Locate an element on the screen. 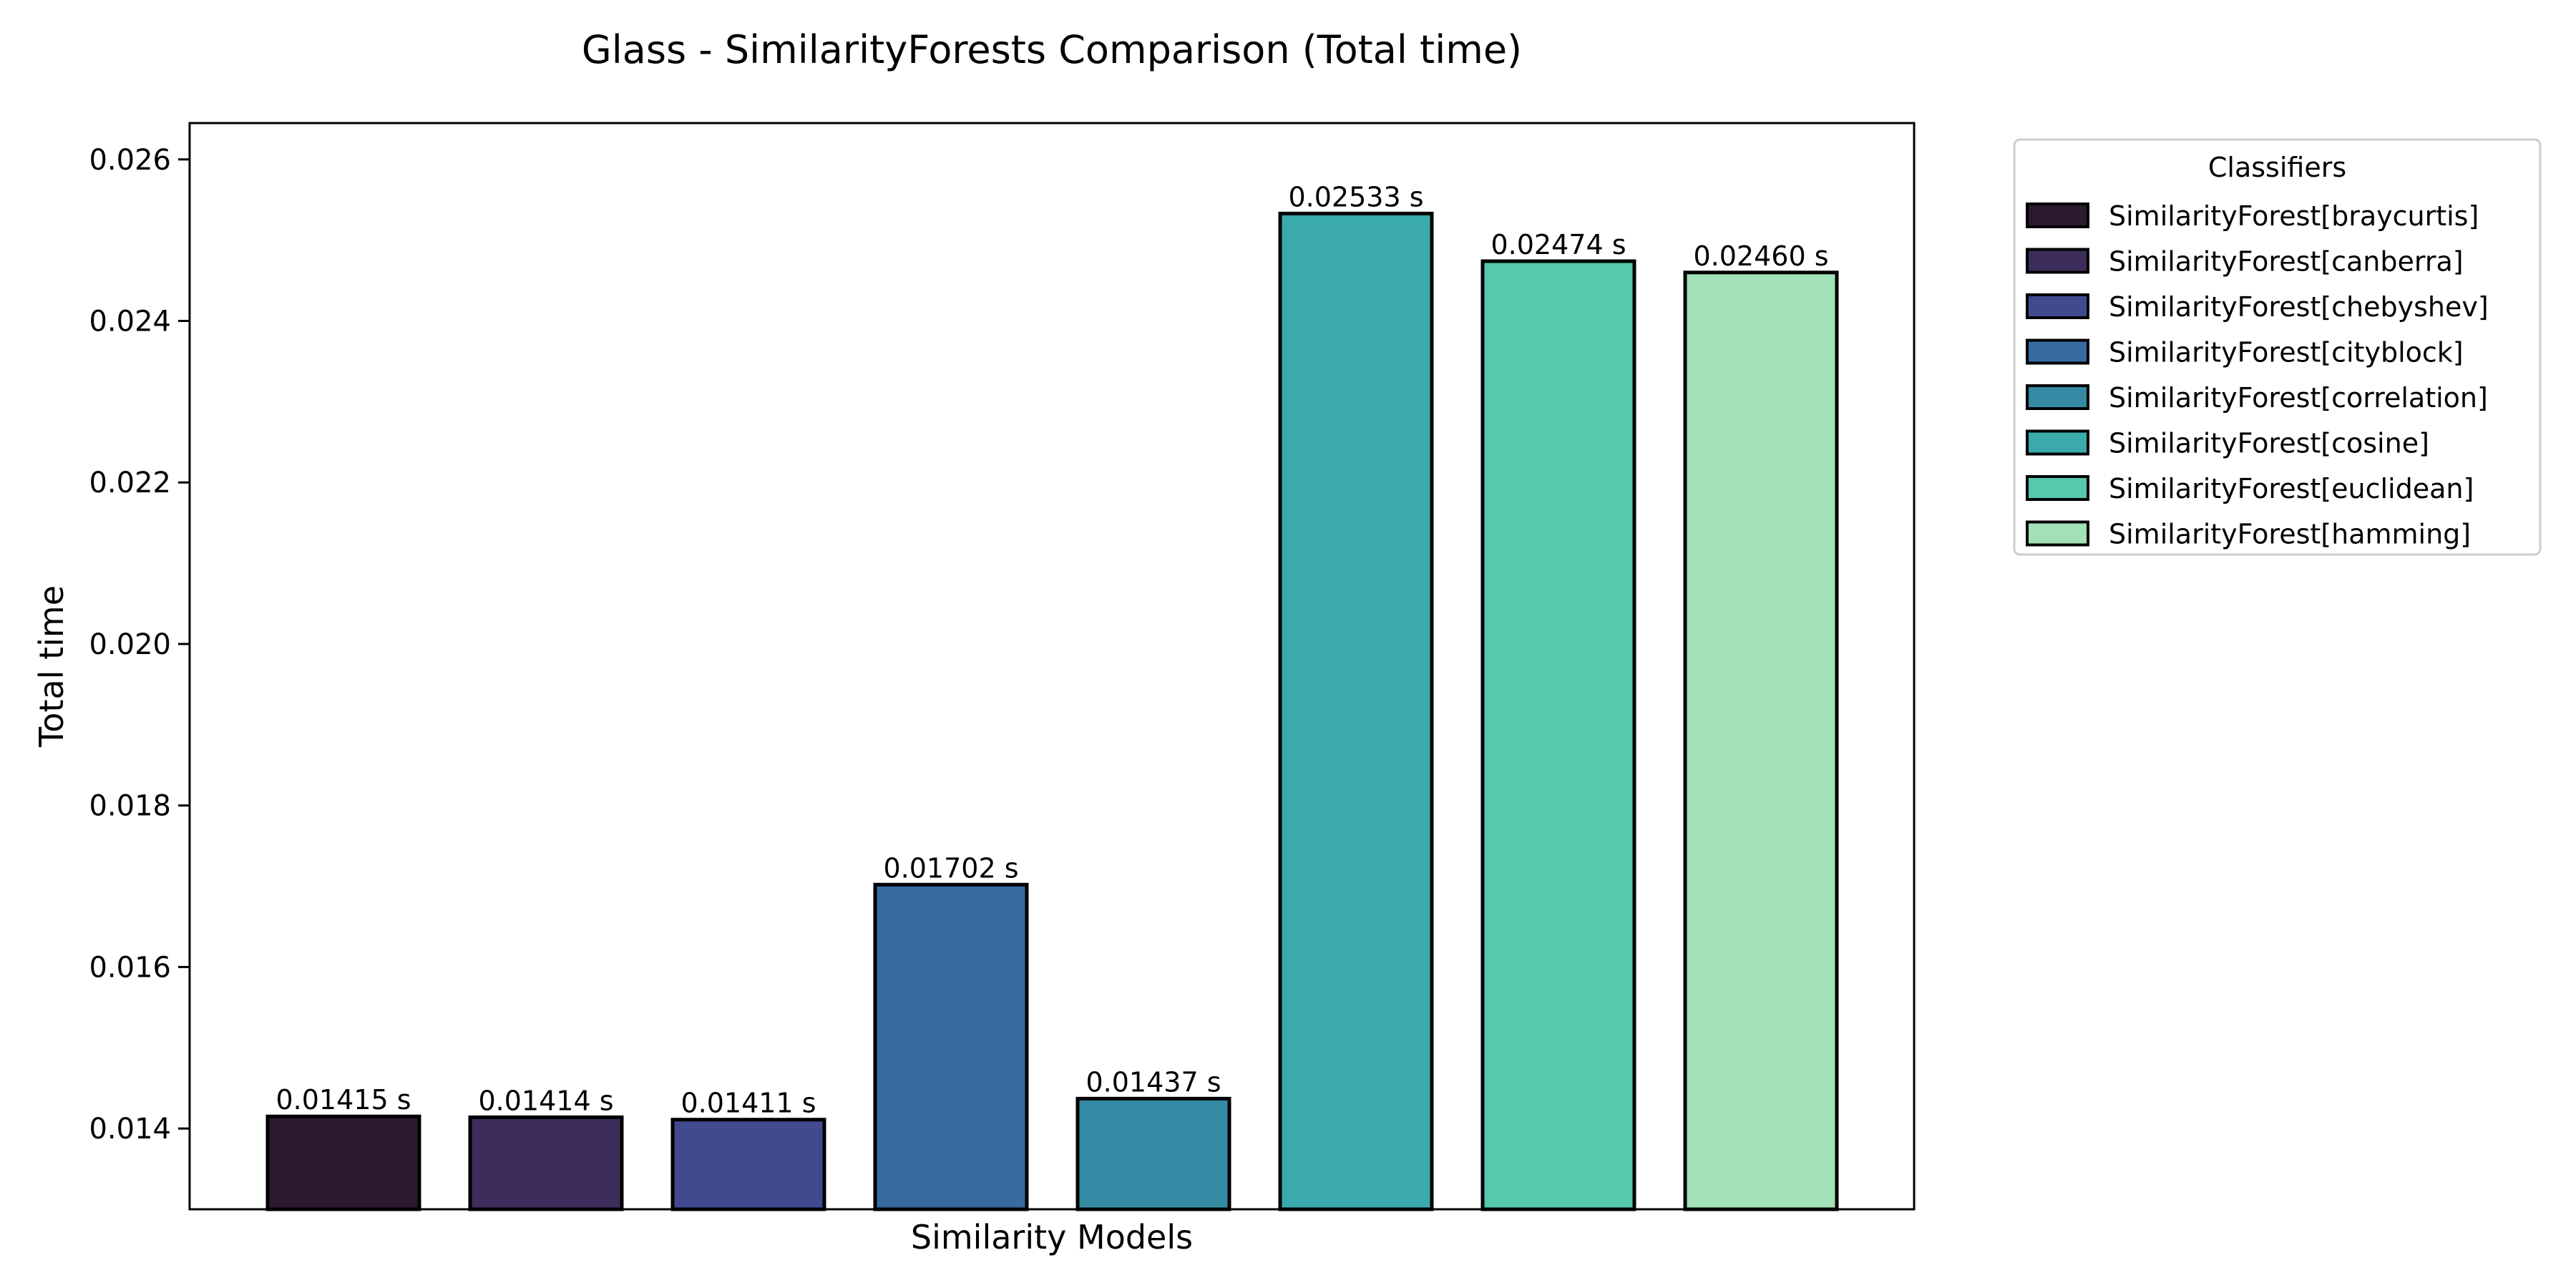 The height and width of the screenshot is (1288, 2576). legend-entry-label: SimilarityForest[hamming] is located at coordinates (2290, 534).